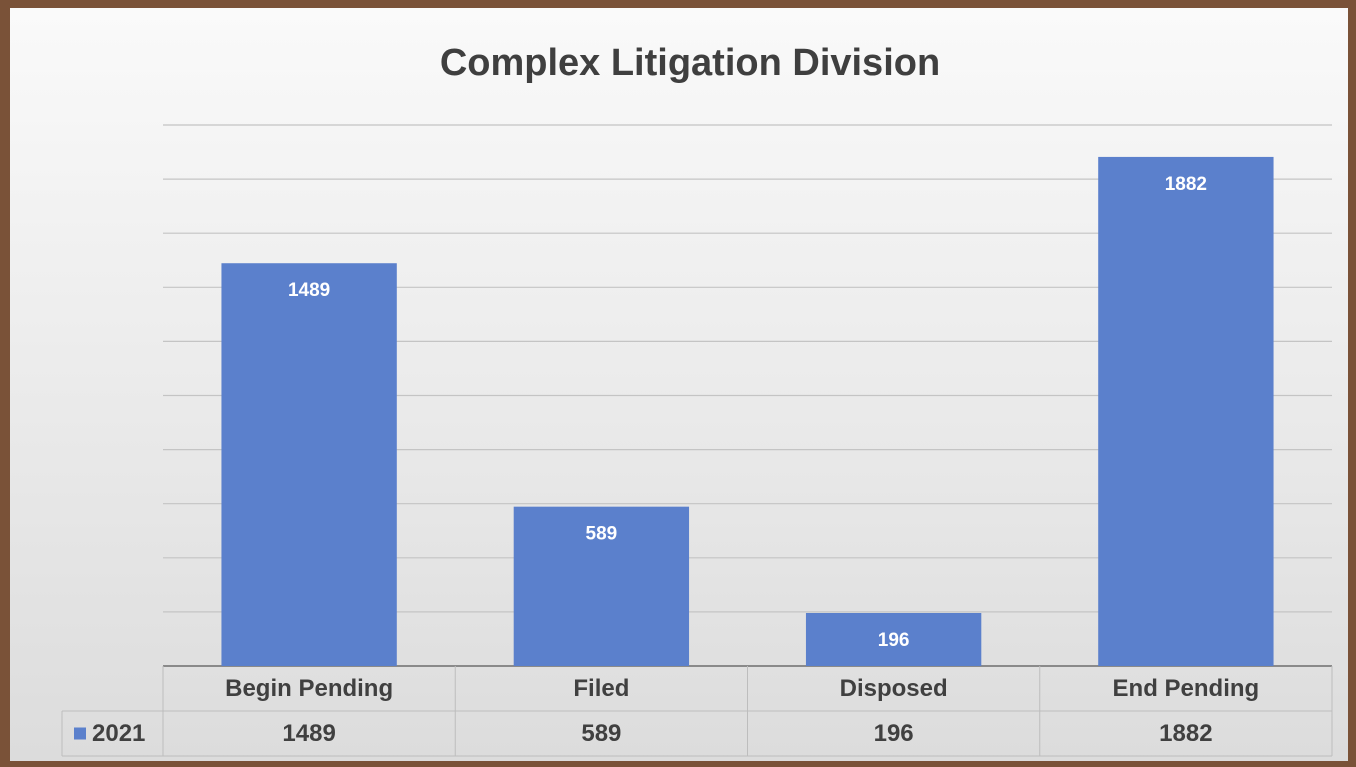 This screenshot has width=1356, height=767. I want to click on value-label: 589, so click(602, 534).